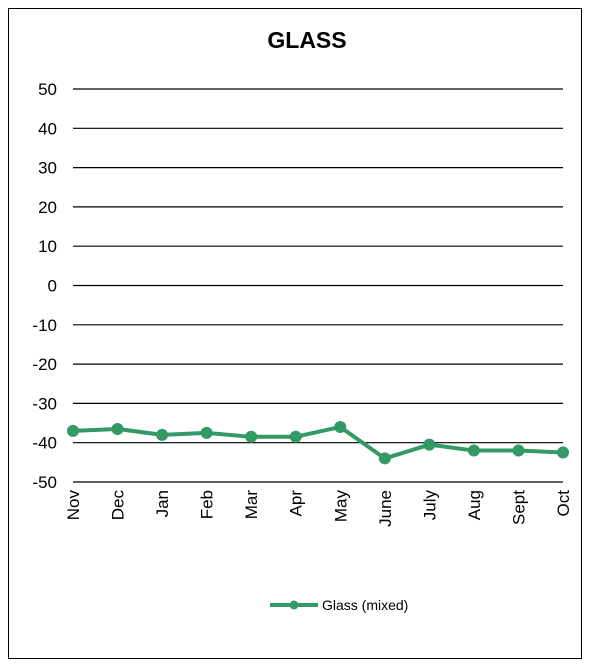 This screenshot has width=589, height=667. Describe the element at coordinates (251, 505) in the screenshot. I see `x-tick-label: Mar` at that location.